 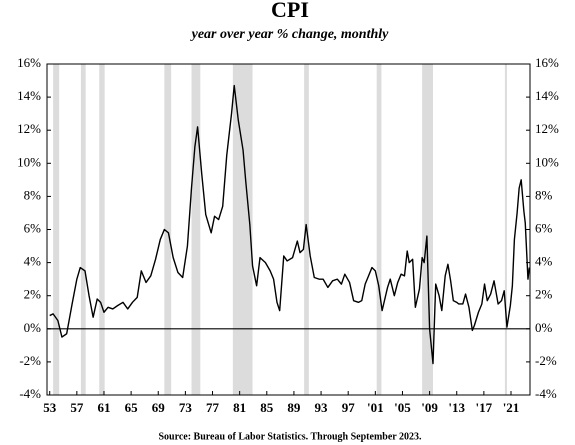 I want to click on x-tick-label: '01, so click(x=375, y=407).